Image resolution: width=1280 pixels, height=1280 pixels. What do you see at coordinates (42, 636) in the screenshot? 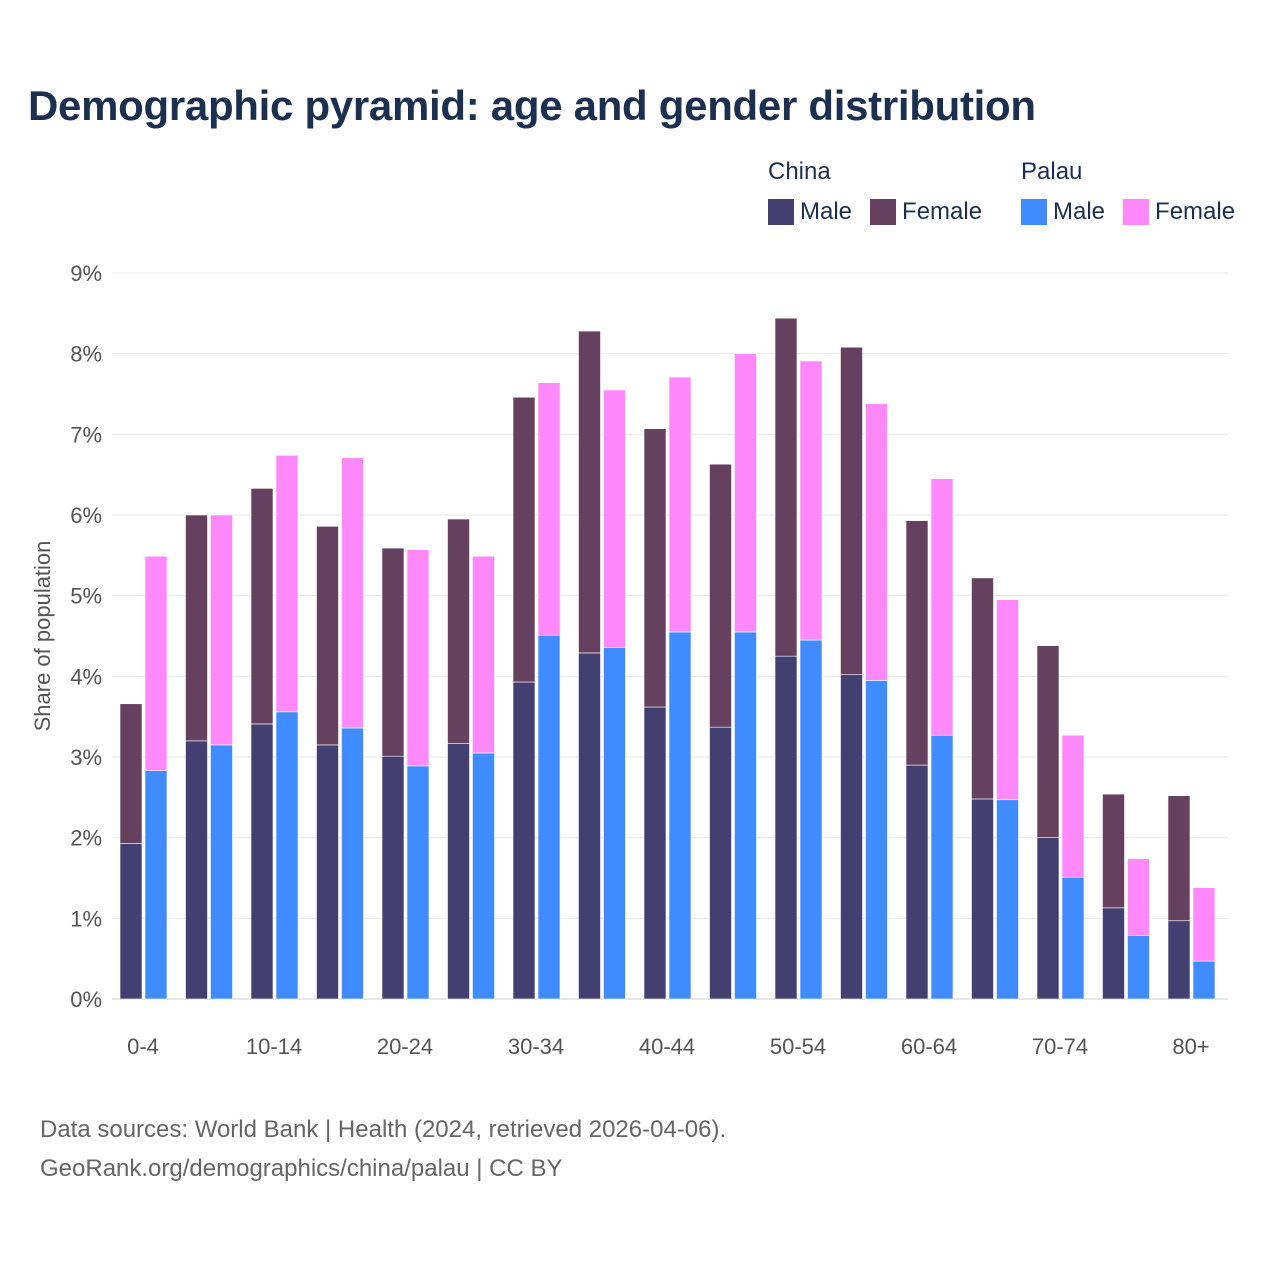
I see `y-axis-label: Share of population` at bounding box center [42, 636].